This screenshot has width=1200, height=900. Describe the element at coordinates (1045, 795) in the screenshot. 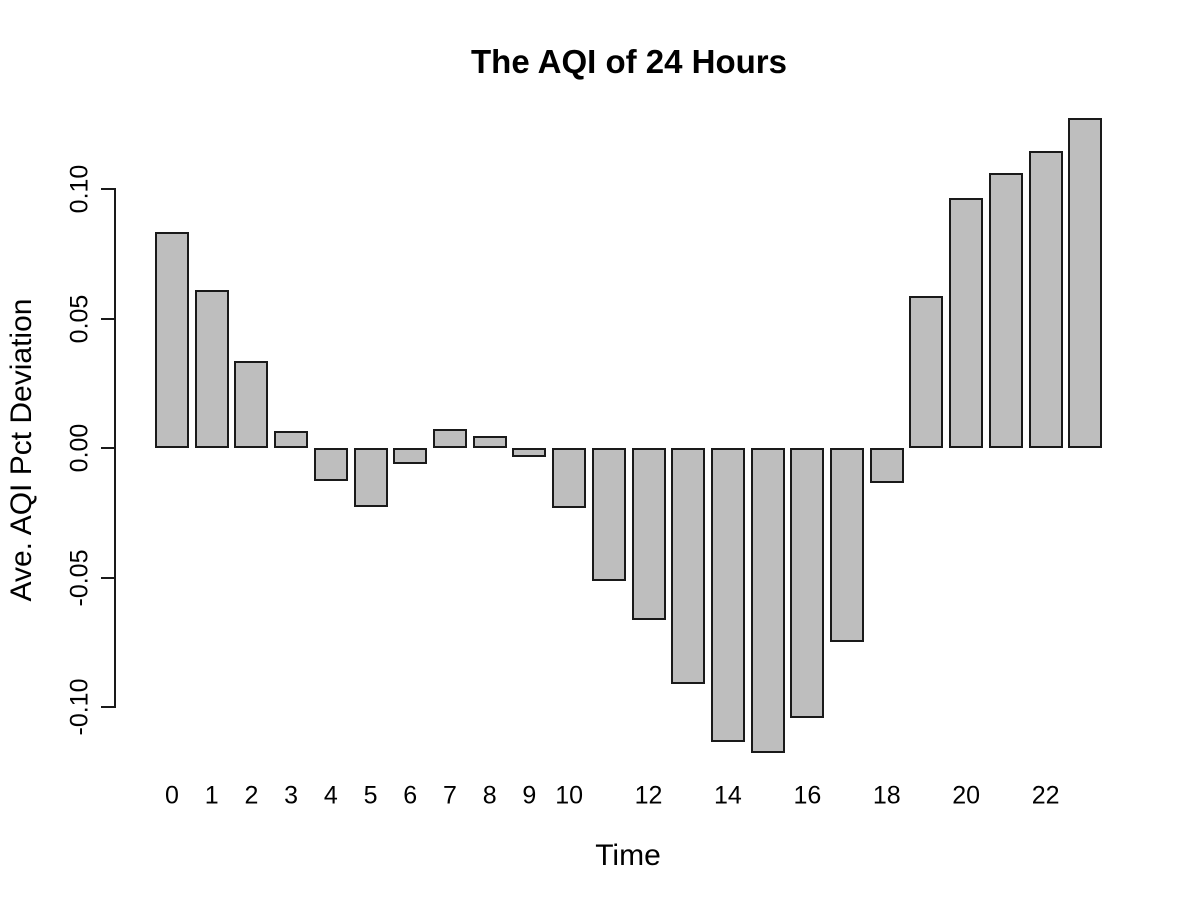

I see `x-tick-label: 22` at that location.